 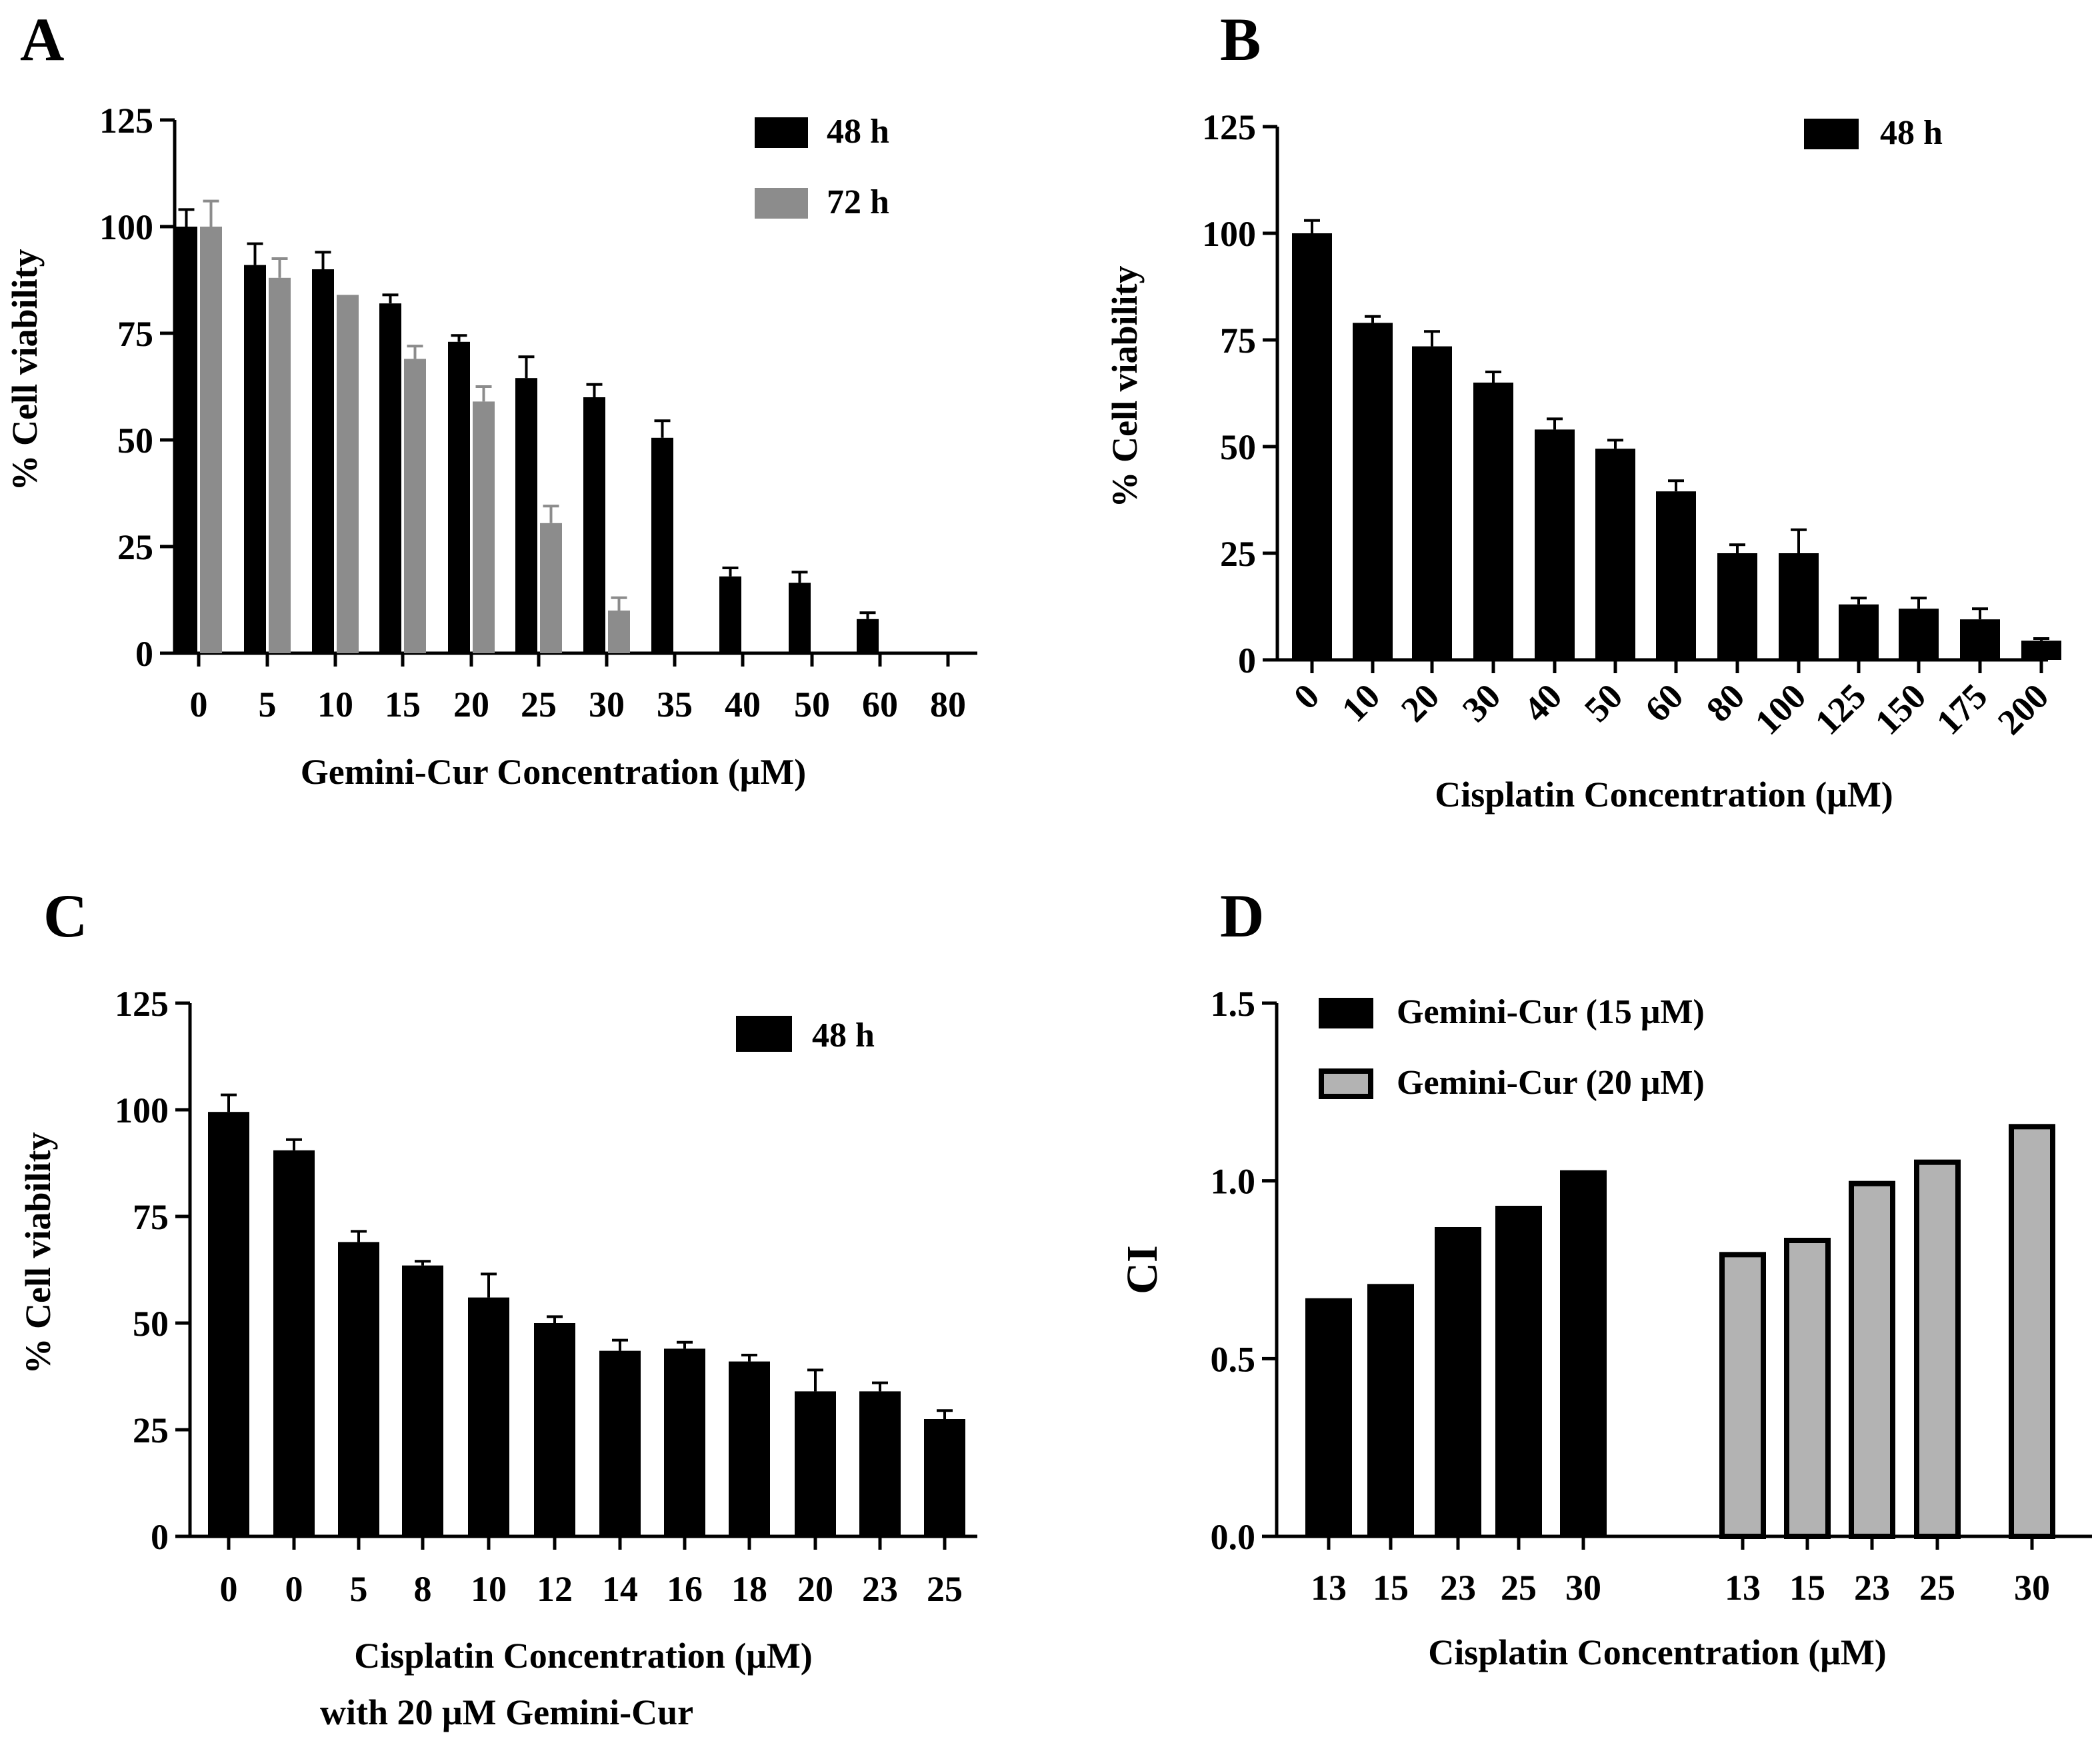 I want to click on x-tick-label: 150, so click(x=1900, y=709).